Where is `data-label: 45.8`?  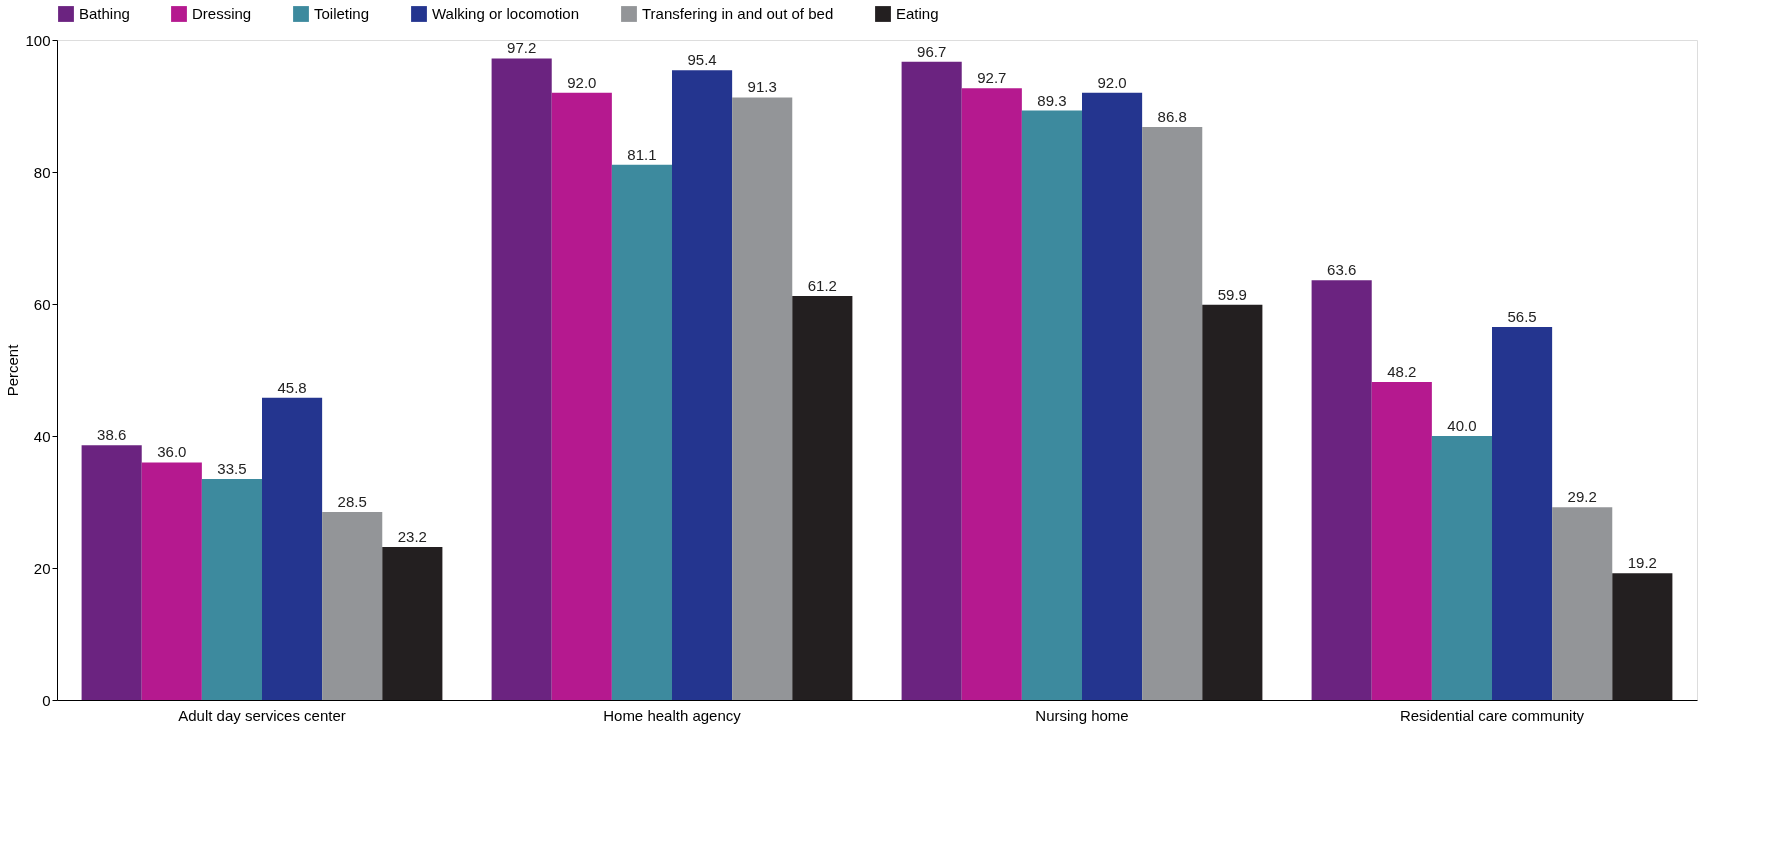 data-label: 45.8 is located at coordinates (292, 387).